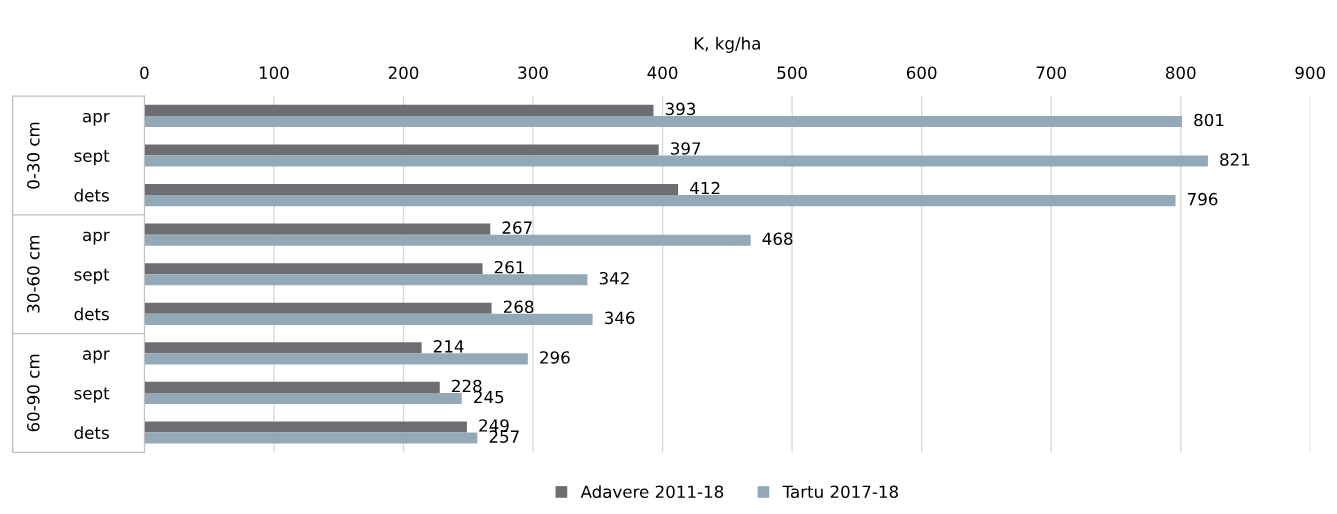 This screenshot has height=514, width=1337. Describe the element at coordinates (448, 346) in the screenshot. I see `data-label: 214` at that location.